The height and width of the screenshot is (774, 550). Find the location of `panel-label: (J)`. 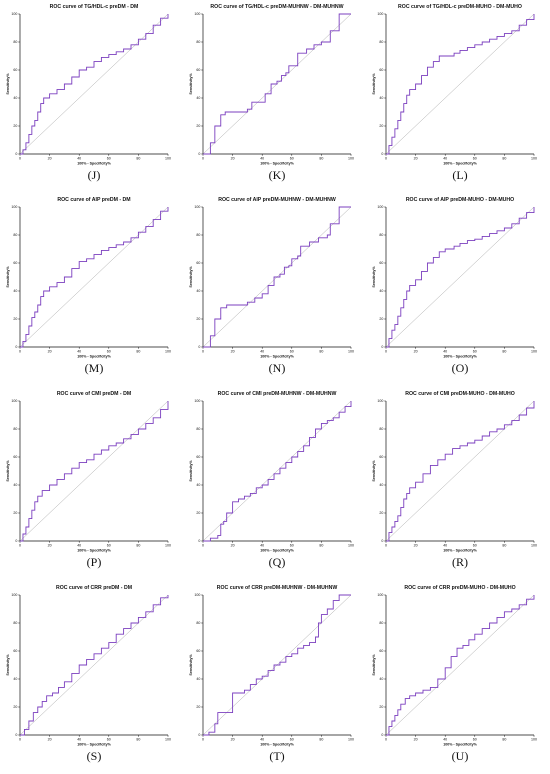

panel-label: (J) is located at coordinates (94, 175).